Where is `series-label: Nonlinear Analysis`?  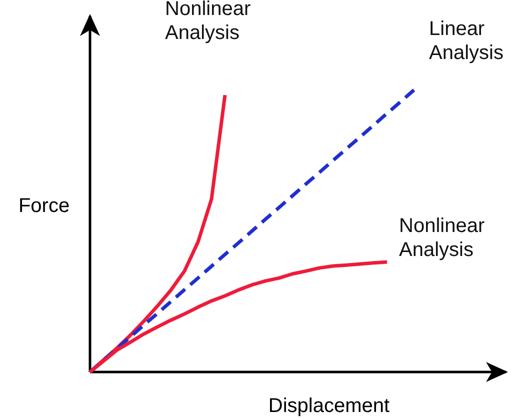 series-label: Nonlinear Analysis is located at coordinates (442, 238).